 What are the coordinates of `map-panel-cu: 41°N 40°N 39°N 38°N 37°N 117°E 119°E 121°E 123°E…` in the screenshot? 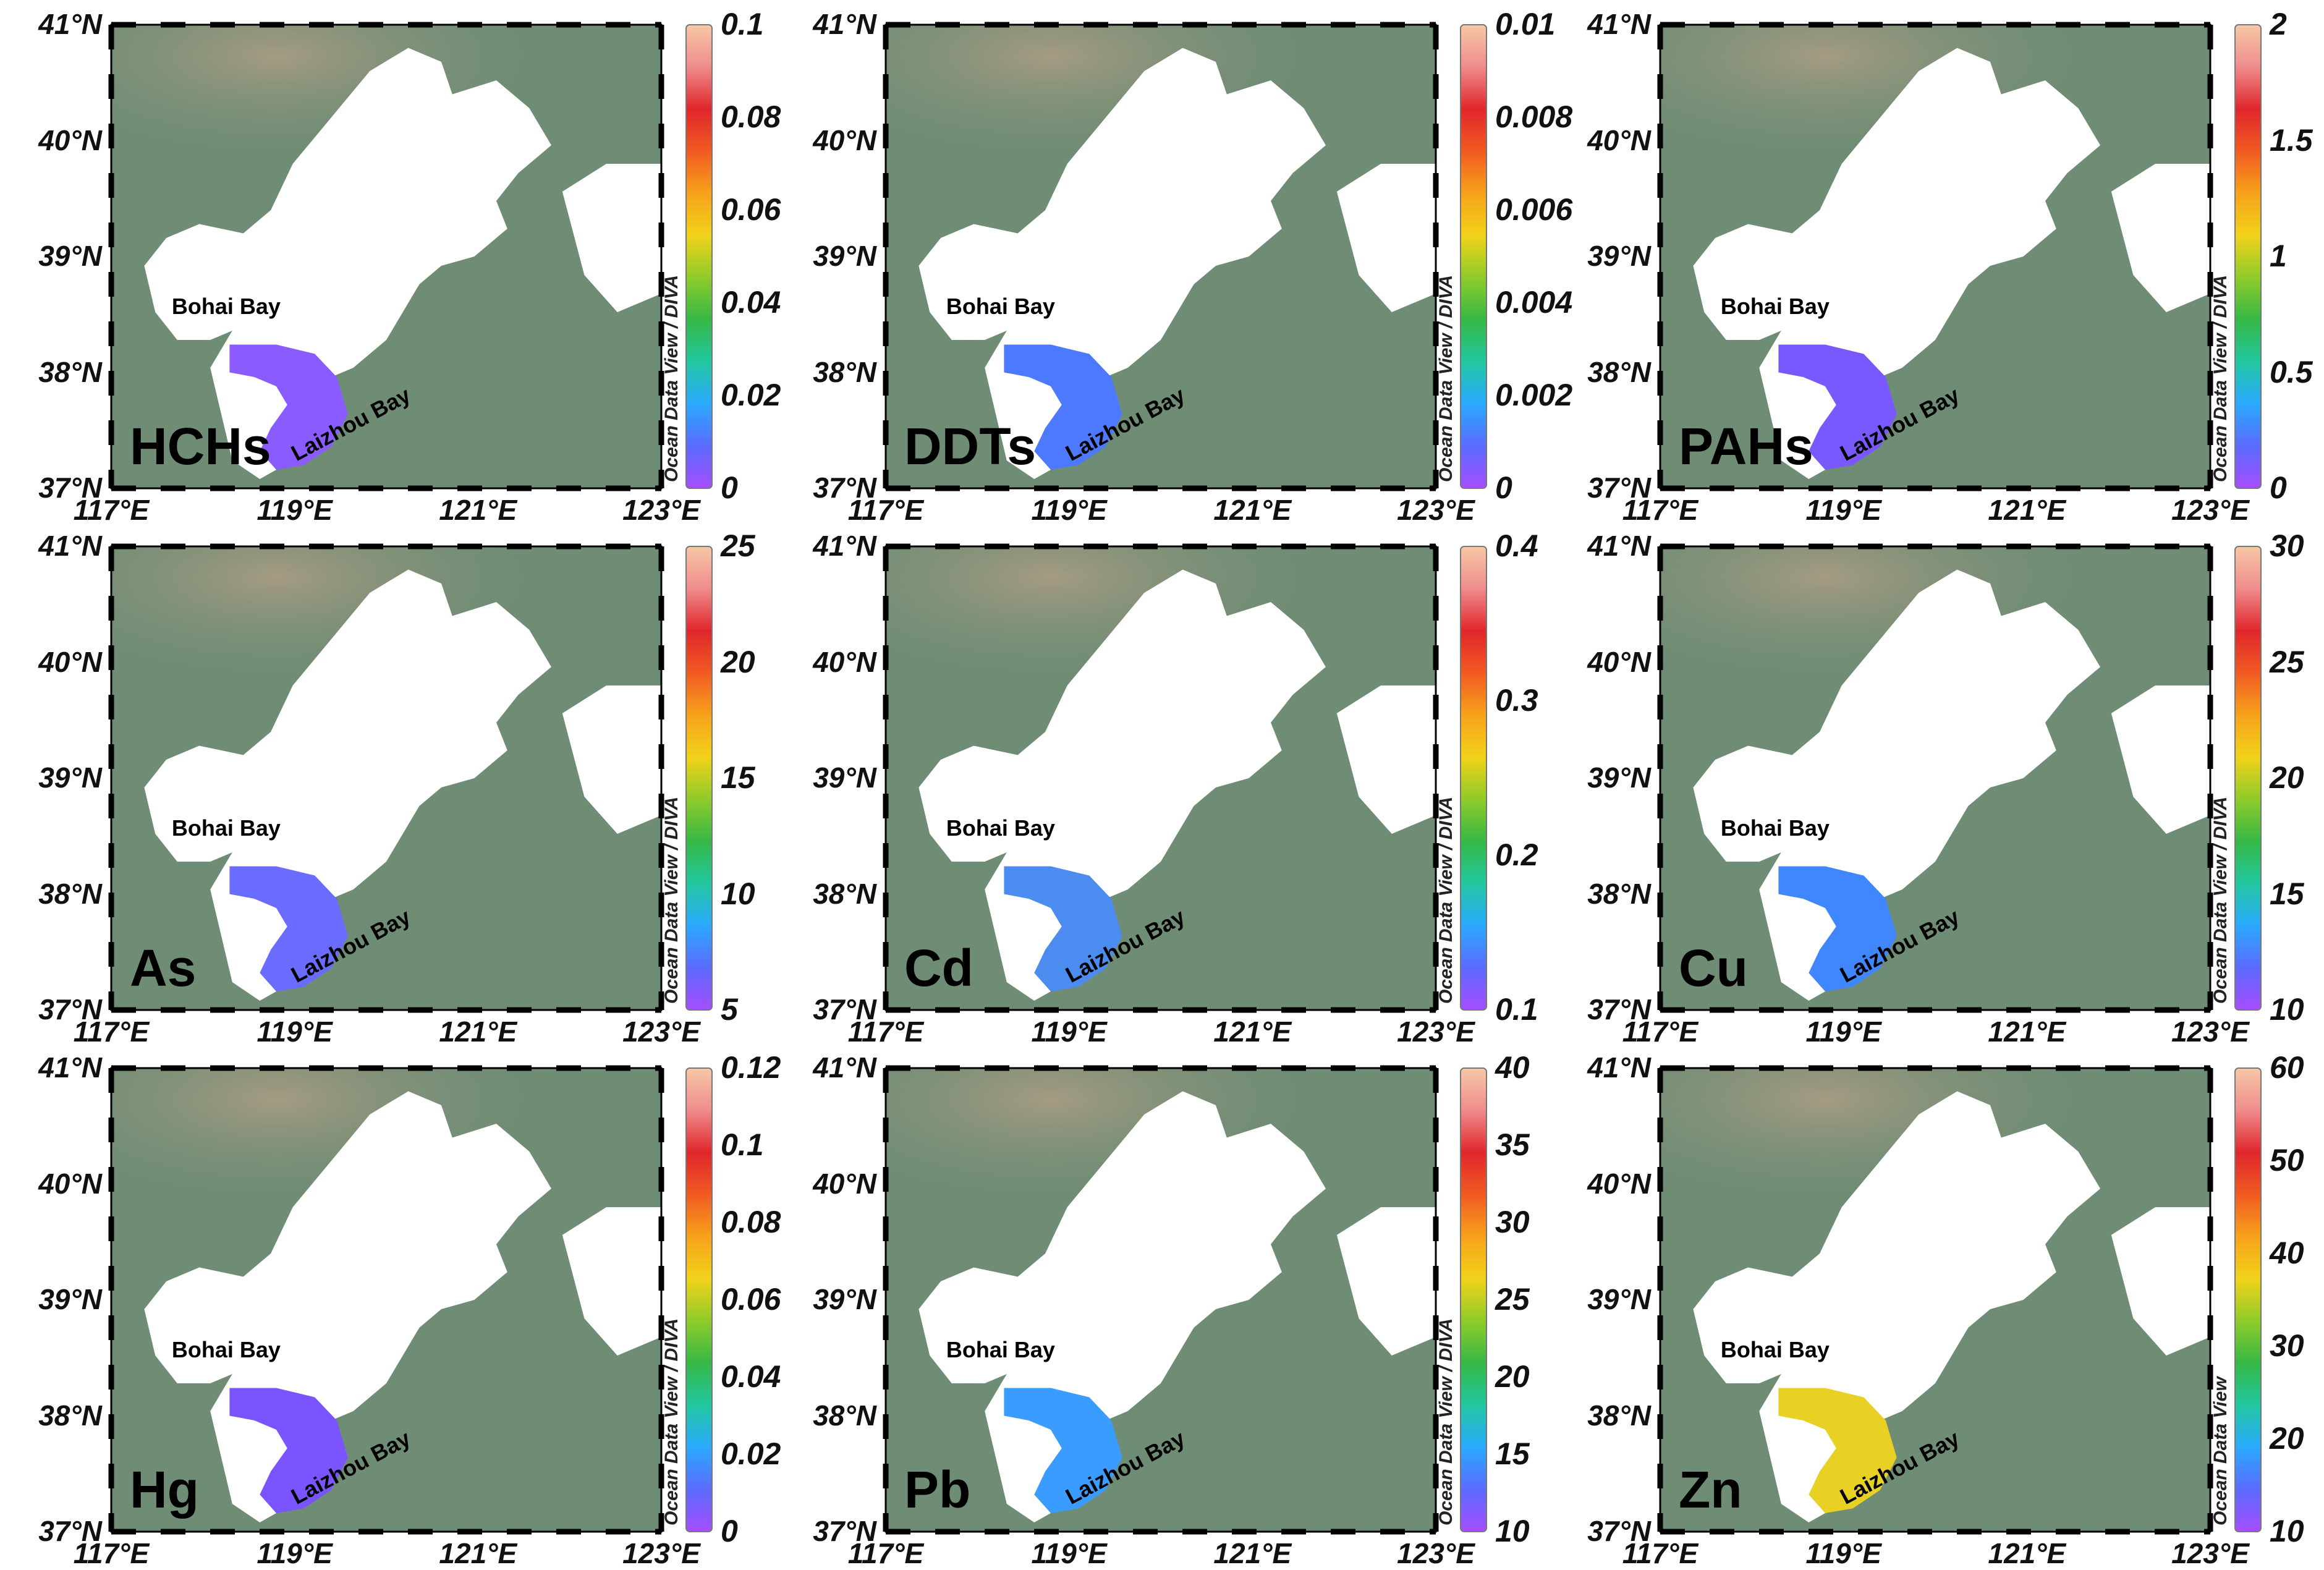 It's located at (1936, 785).